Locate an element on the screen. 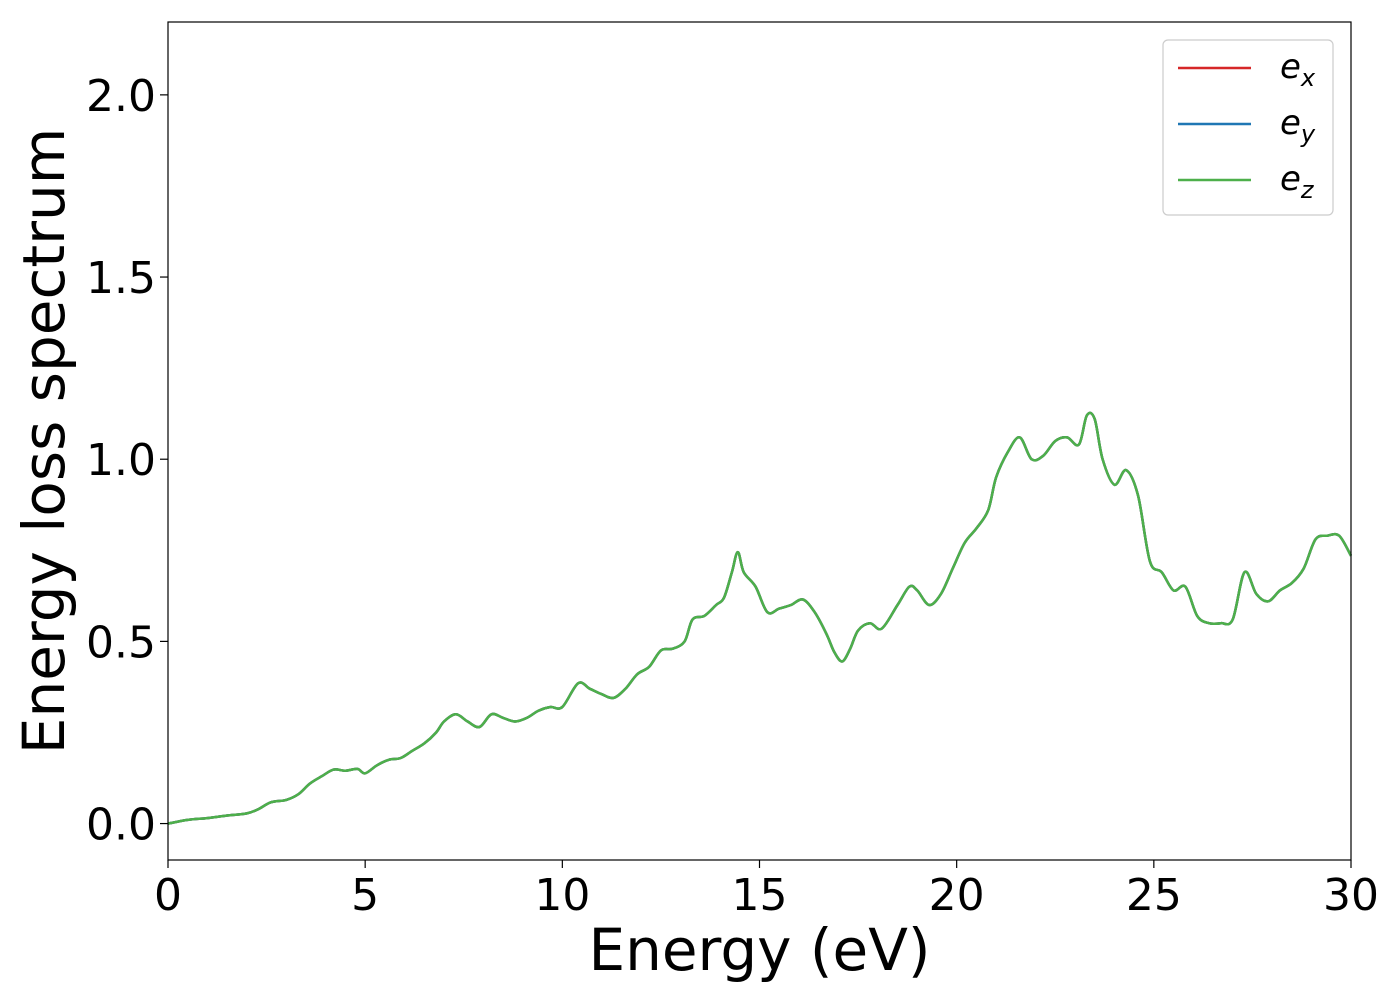 The image size is (1400, 1000). x-axis-ticks: 0 5 10 15 20 25 30 is located at coordinates (766, 890).